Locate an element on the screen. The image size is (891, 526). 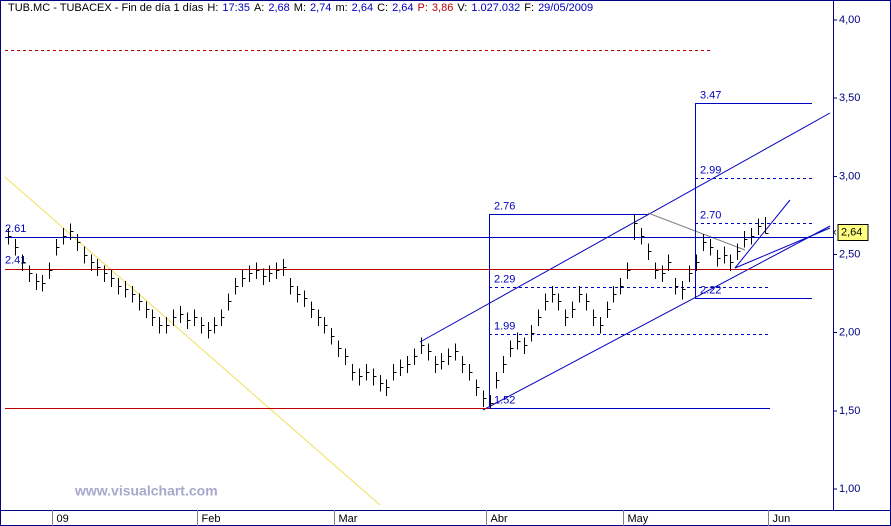
x-tick-label: Abr is located at coordinates (499, 519).